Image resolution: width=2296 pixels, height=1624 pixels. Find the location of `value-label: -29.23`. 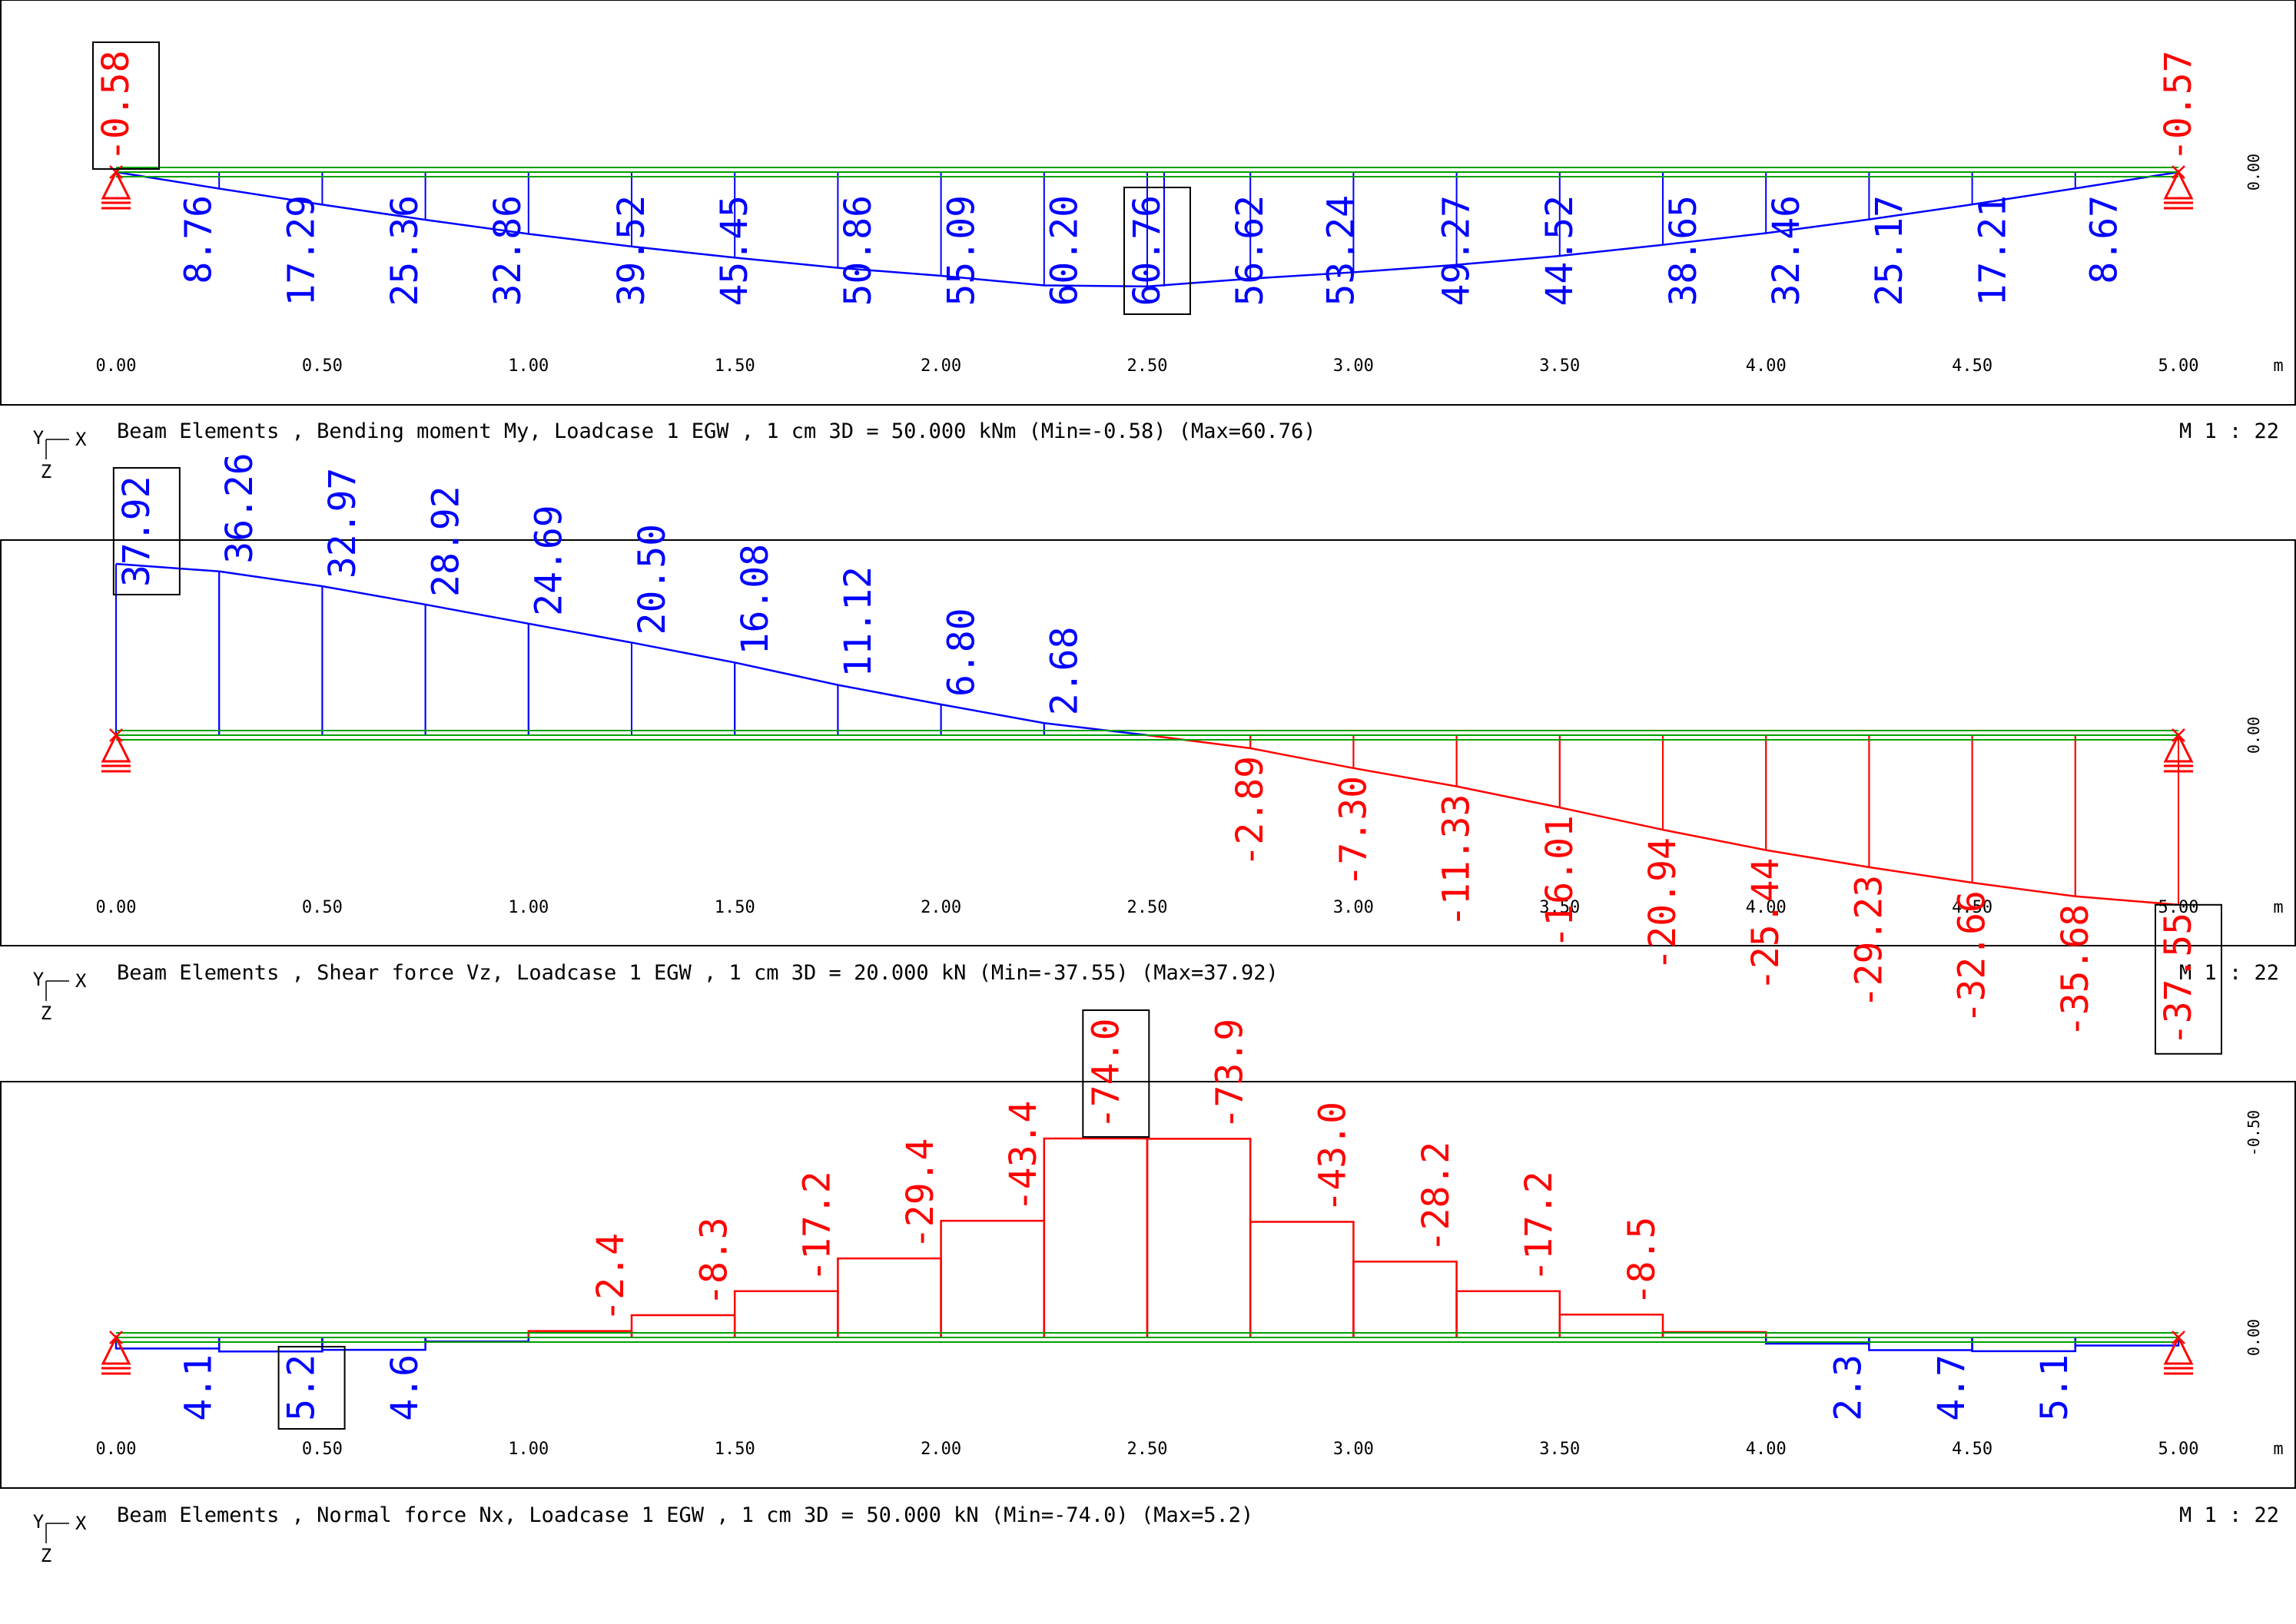

value-label: -29.23 is located at coordinates (1869, 942).